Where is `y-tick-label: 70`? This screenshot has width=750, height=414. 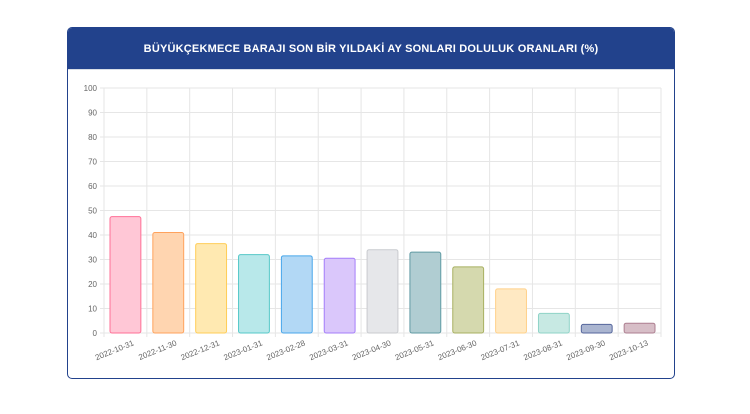
y-tick-label: 70 is located at coordinates (92, 162).